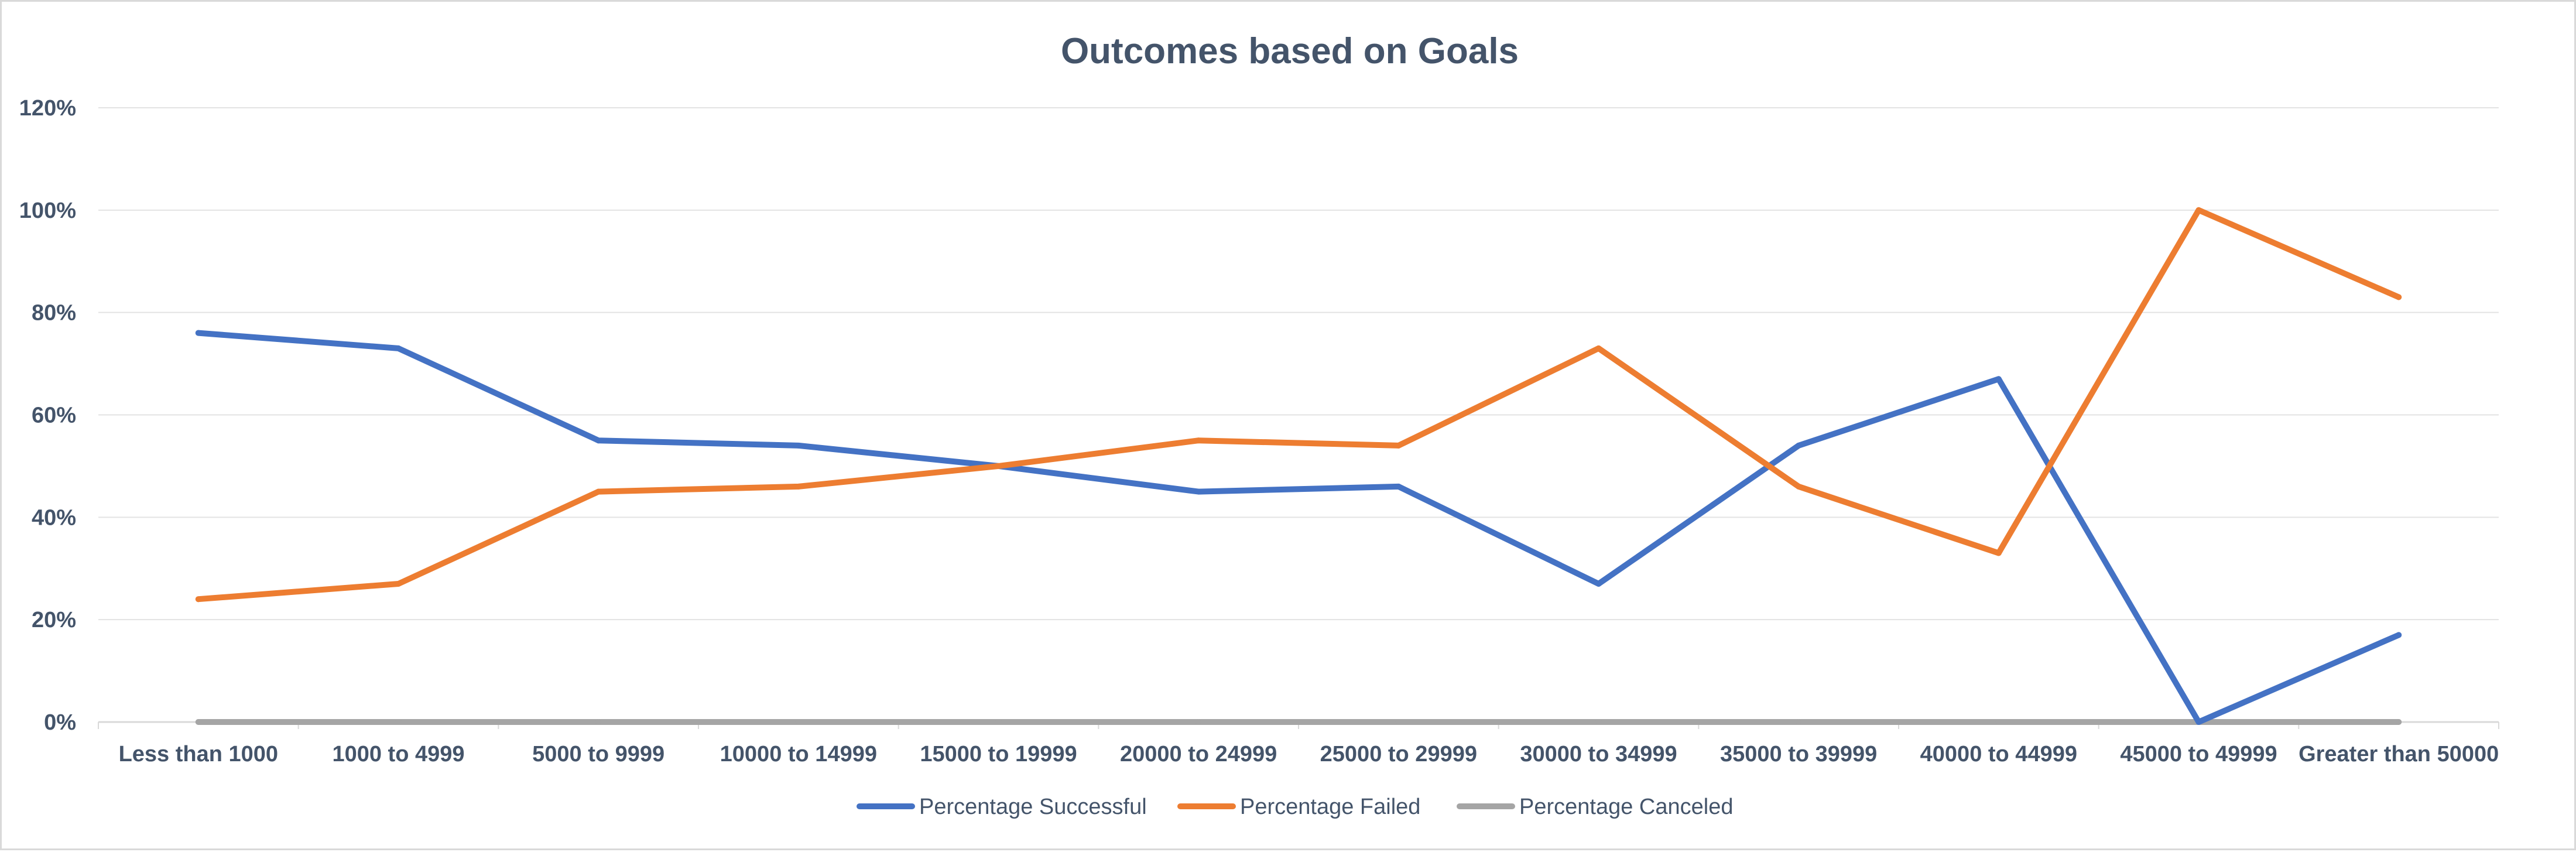 The width and height of the screenshot is (2576, 852). Describe the element at coordinates (1290, 51) in the screenshot. I see `chart-title: Outcomes based on Goals` at that location.